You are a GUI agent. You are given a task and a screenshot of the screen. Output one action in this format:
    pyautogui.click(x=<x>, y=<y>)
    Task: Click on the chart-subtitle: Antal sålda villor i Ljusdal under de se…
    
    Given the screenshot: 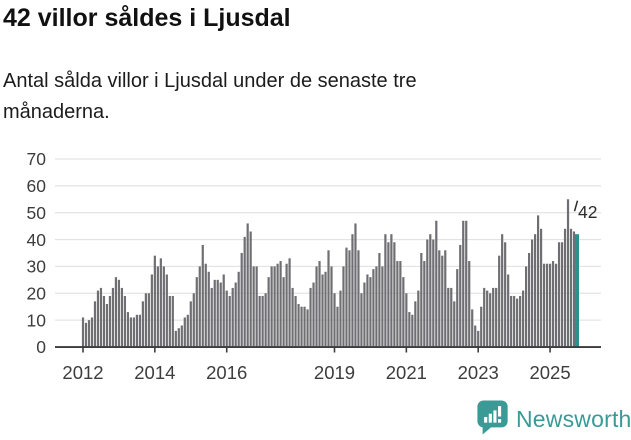 What is the action you would take?
    pyautogui.click(x=210, y=96)
    